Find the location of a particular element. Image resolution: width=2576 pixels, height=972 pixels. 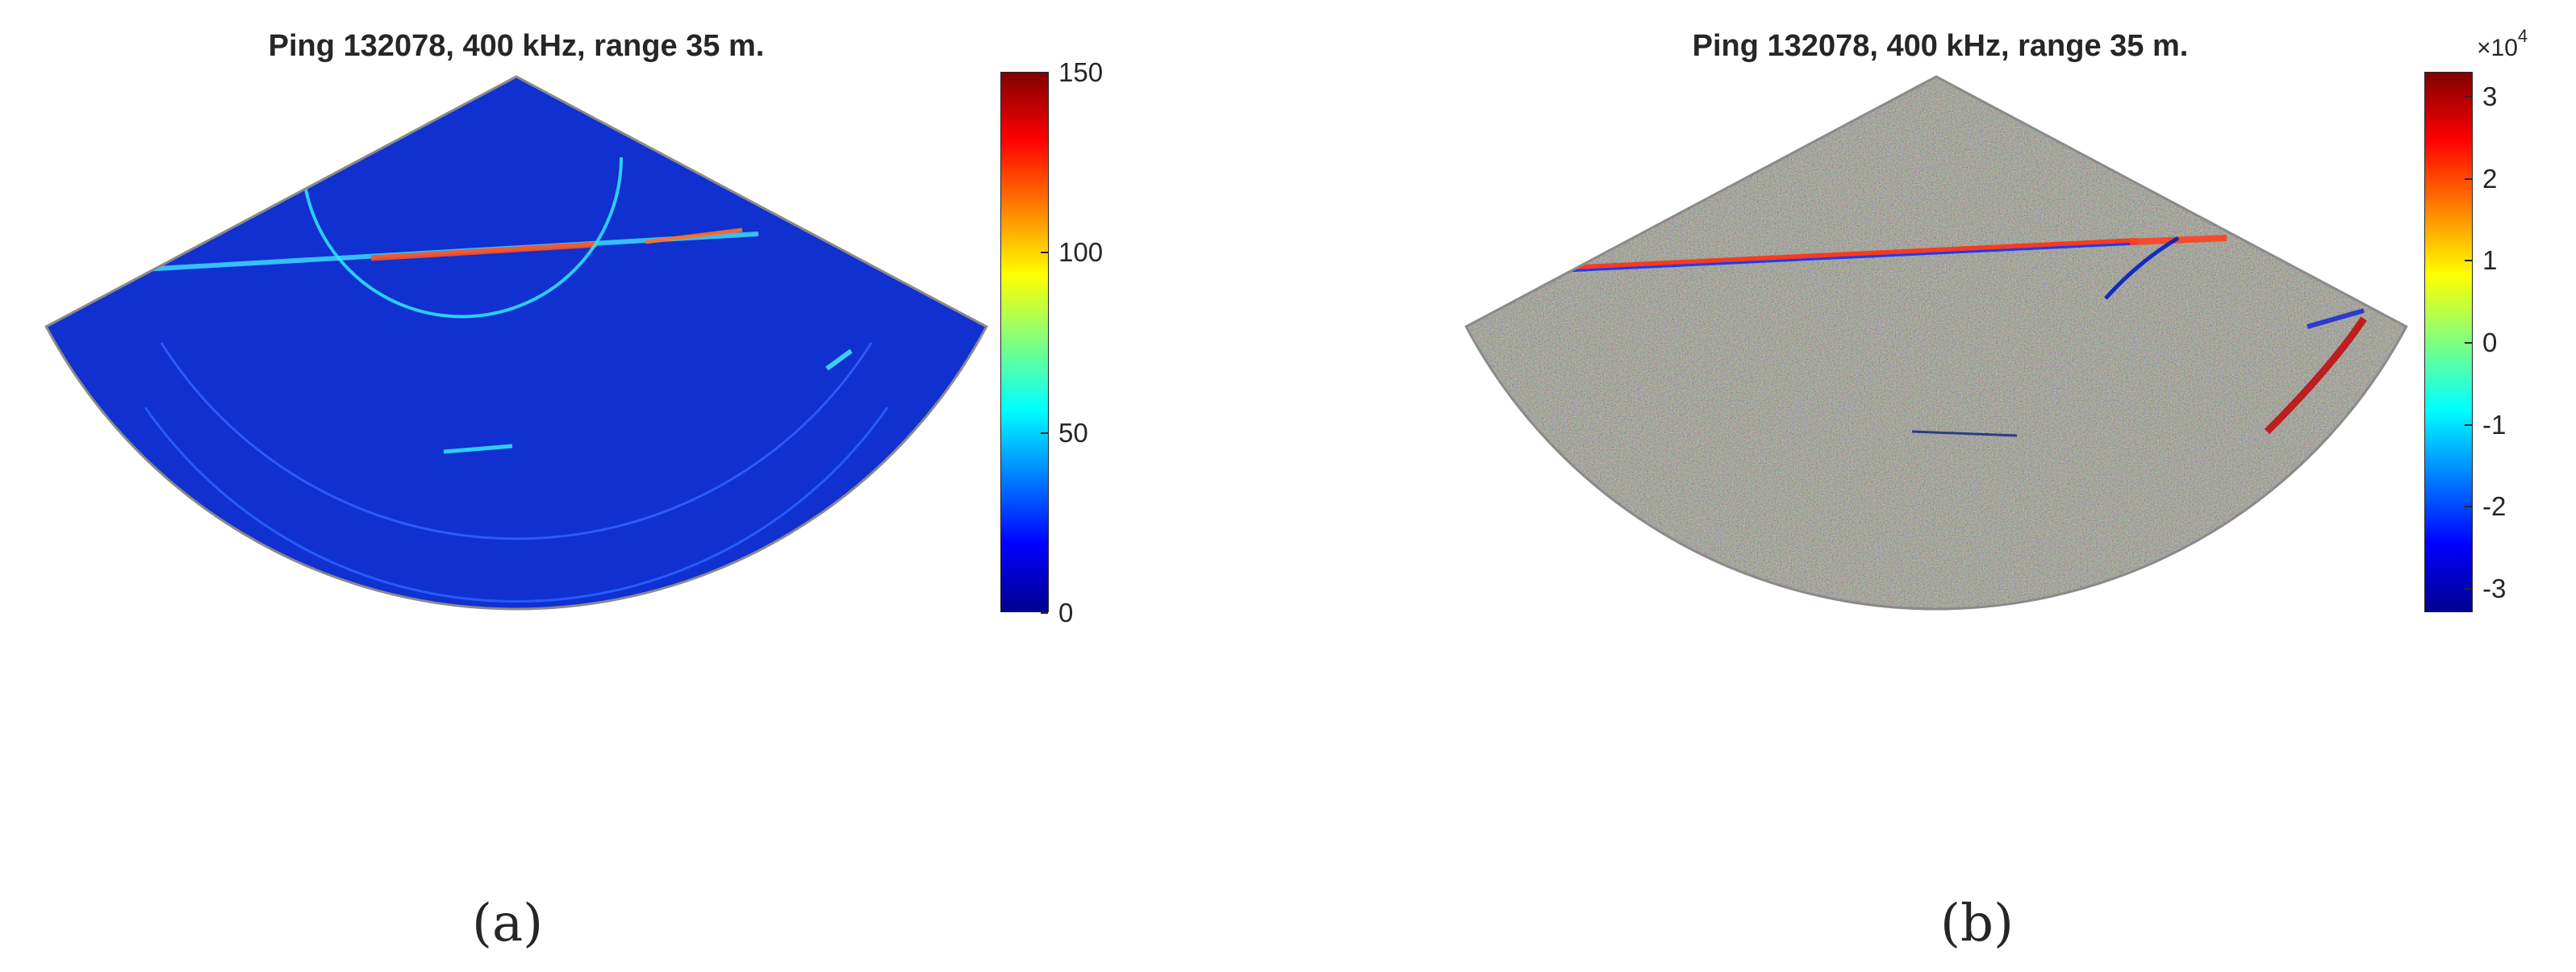

colorbar-tick-label: 150 is located at coordinates (1081, 72).